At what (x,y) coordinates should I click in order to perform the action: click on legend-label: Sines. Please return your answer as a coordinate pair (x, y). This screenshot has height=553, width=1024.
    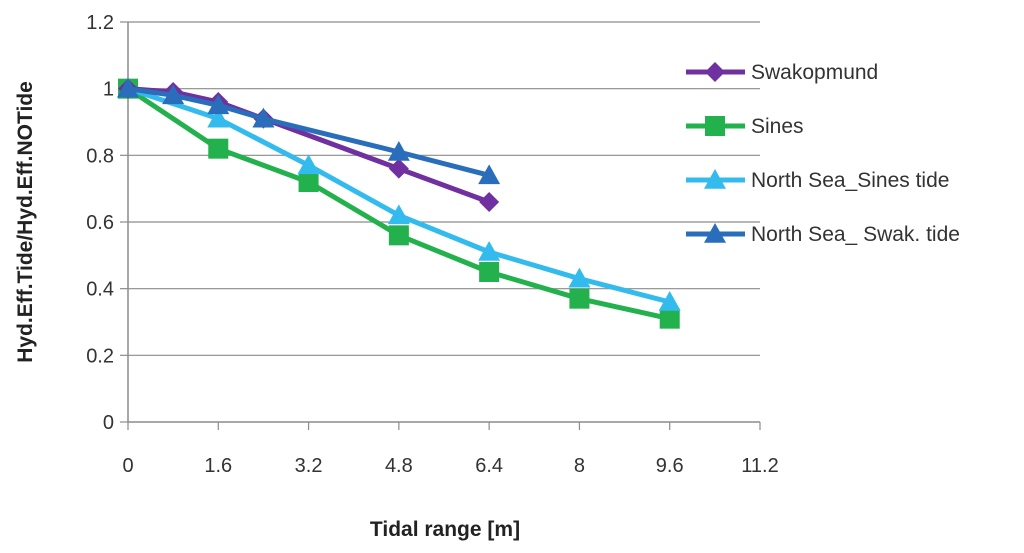
    Looking at the image, I should click on (777, 126).